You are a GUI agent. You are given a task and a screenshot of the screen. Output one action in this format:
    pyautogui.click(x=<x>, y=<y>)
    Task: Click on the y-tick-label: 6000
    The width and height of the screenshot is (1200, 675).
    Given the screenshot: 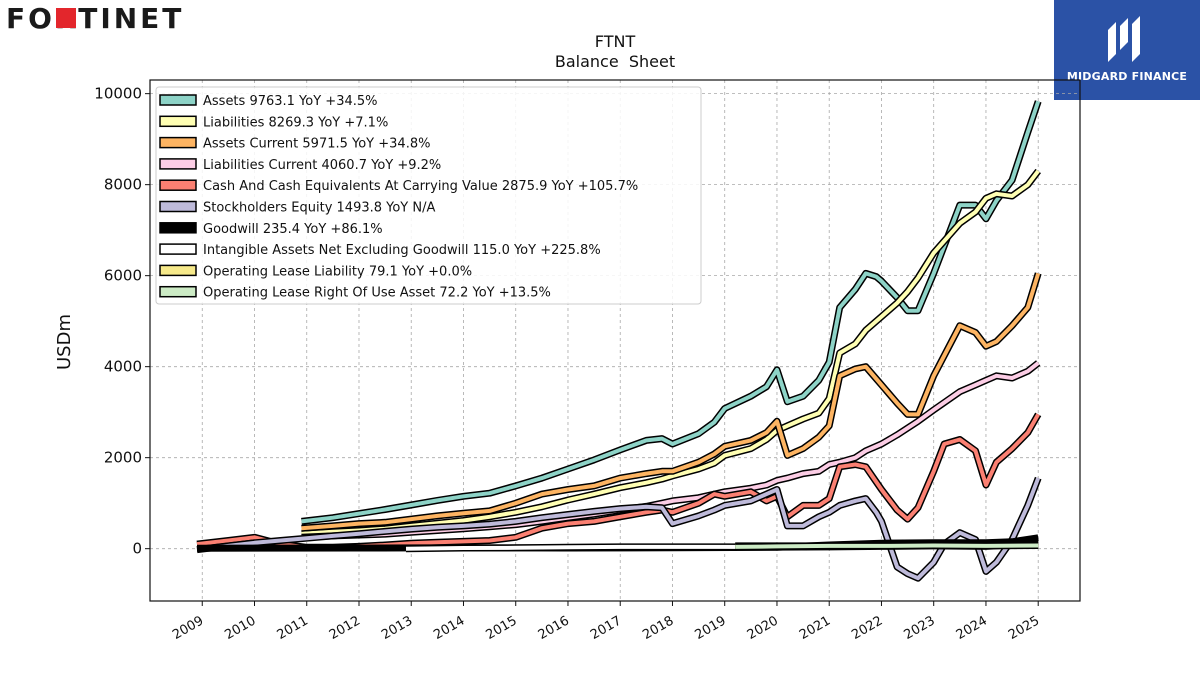 What is the action you would take?
    pyautogui.click(x=123, y=276)
    